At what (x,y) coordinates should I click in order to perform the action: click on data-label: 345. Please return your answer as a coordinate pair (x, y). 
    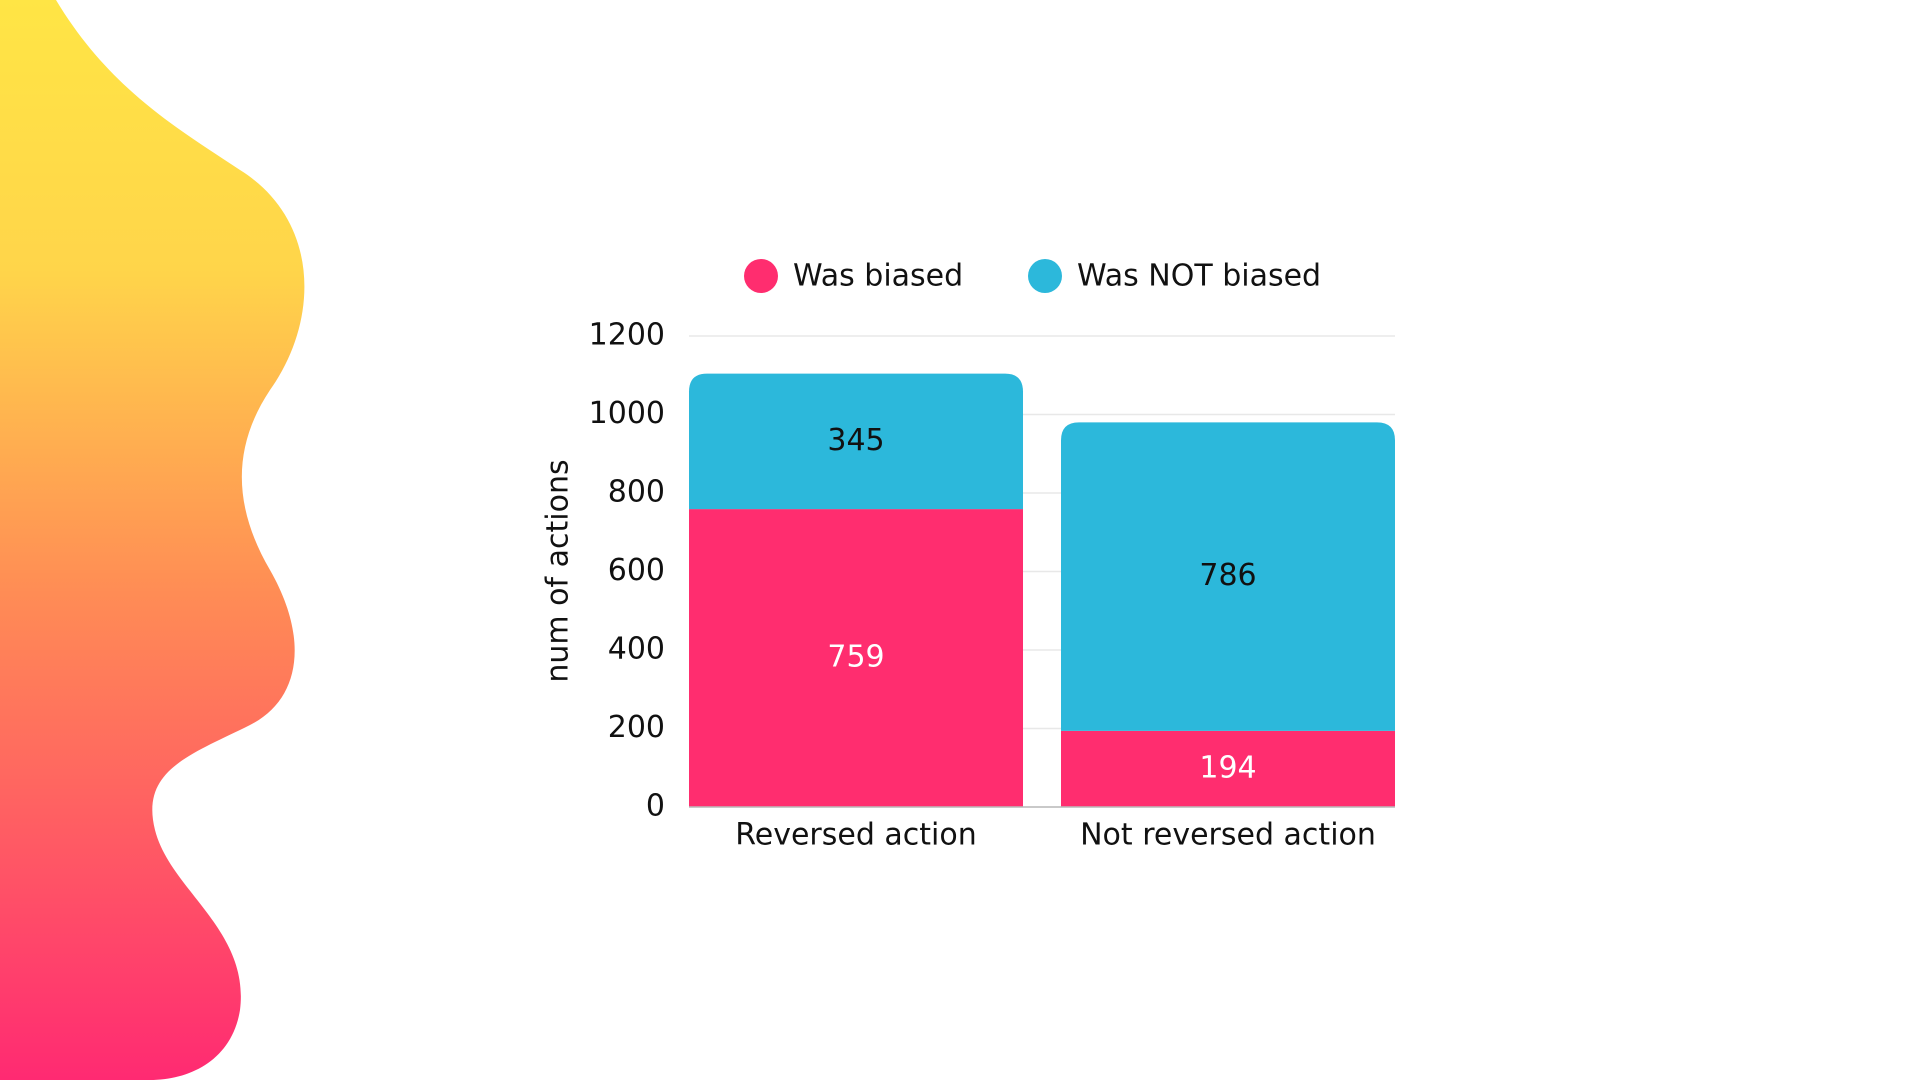
    Looking at the image, I should click on (855, 440).